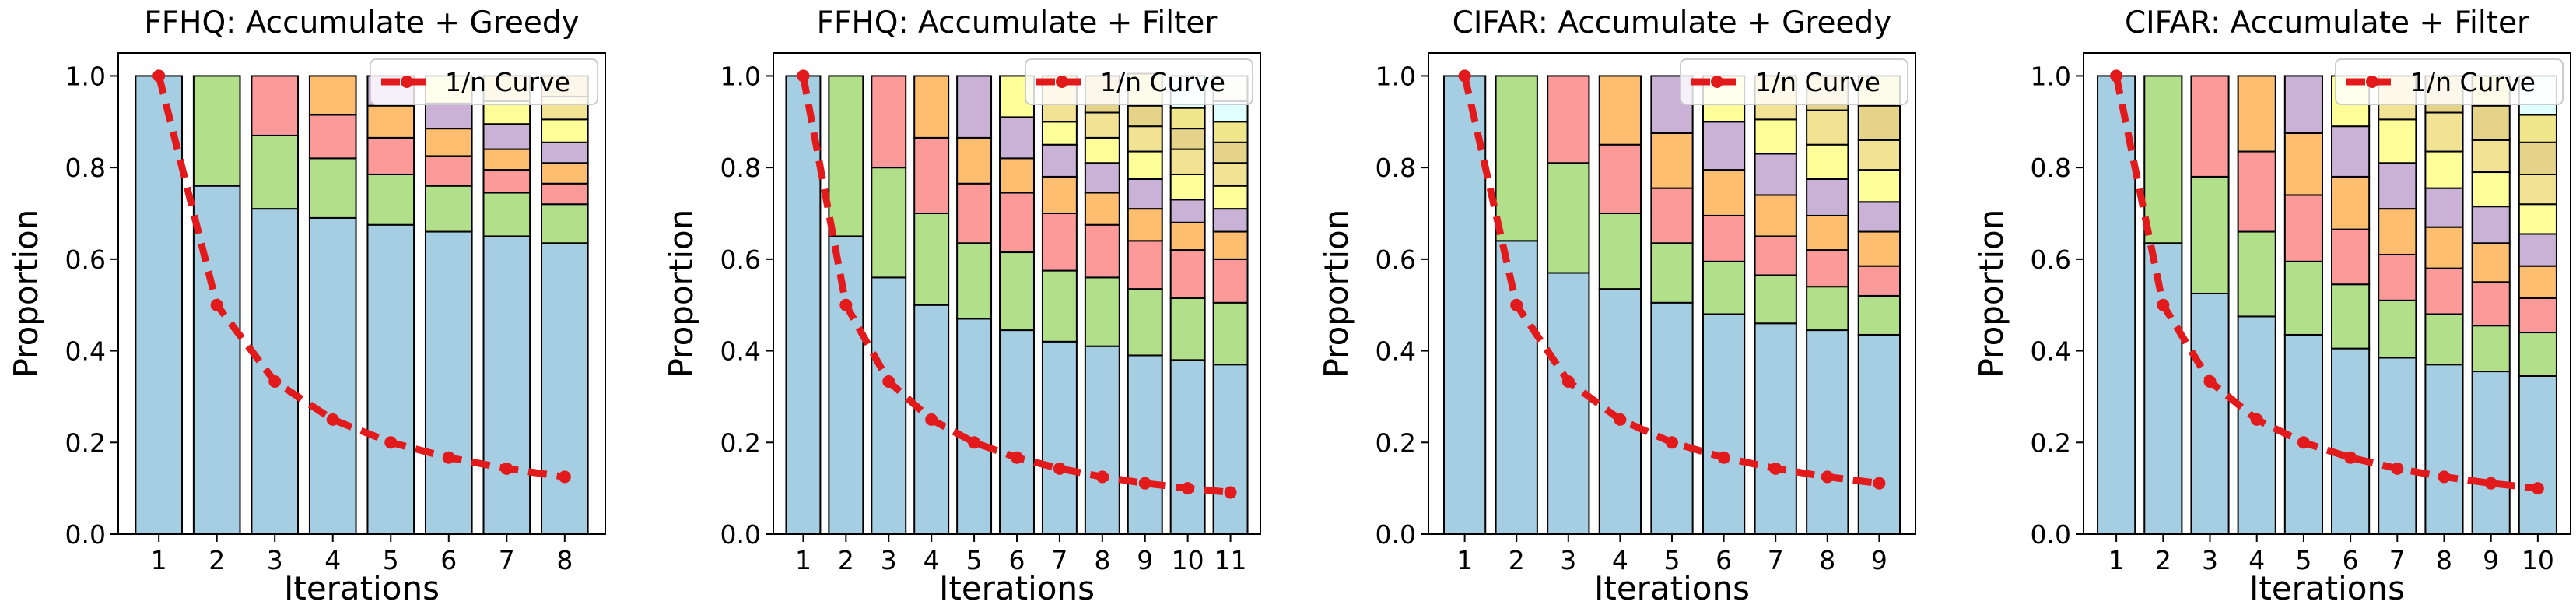  What do you see at coordinates (1162, 82) in the screenshot?
I see `legend-label: 1/n Curve` at bounding box center [1162, 82].